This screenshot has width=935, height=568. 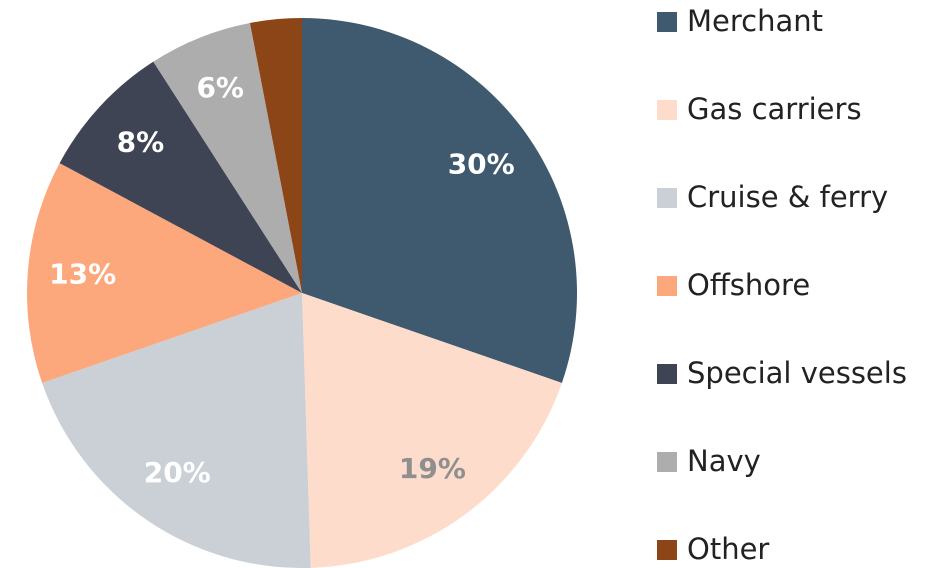 I want to click on data-label: 30%, so click(x=481, y=163).